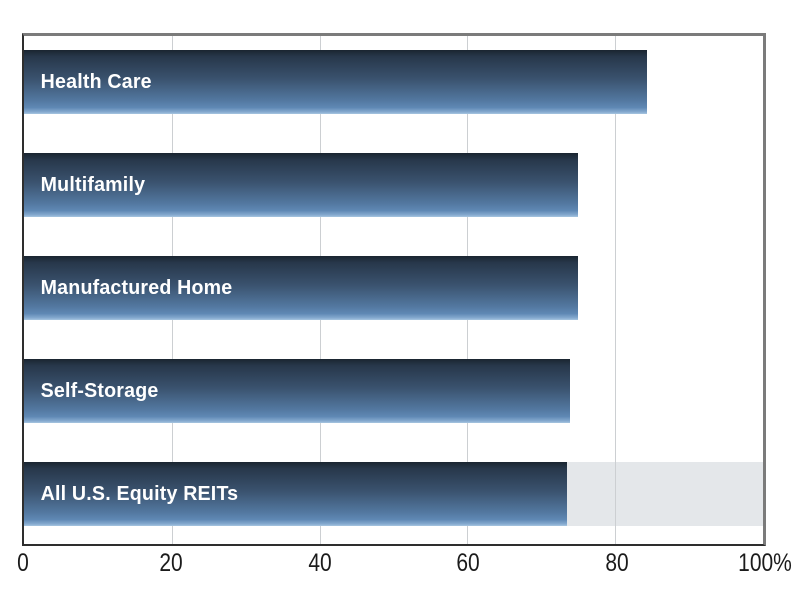  What do you see at coordinates (96, 81) in the screenshot?
I see `bar-label-health-care: Health Care` at bounding box center [96, 81].